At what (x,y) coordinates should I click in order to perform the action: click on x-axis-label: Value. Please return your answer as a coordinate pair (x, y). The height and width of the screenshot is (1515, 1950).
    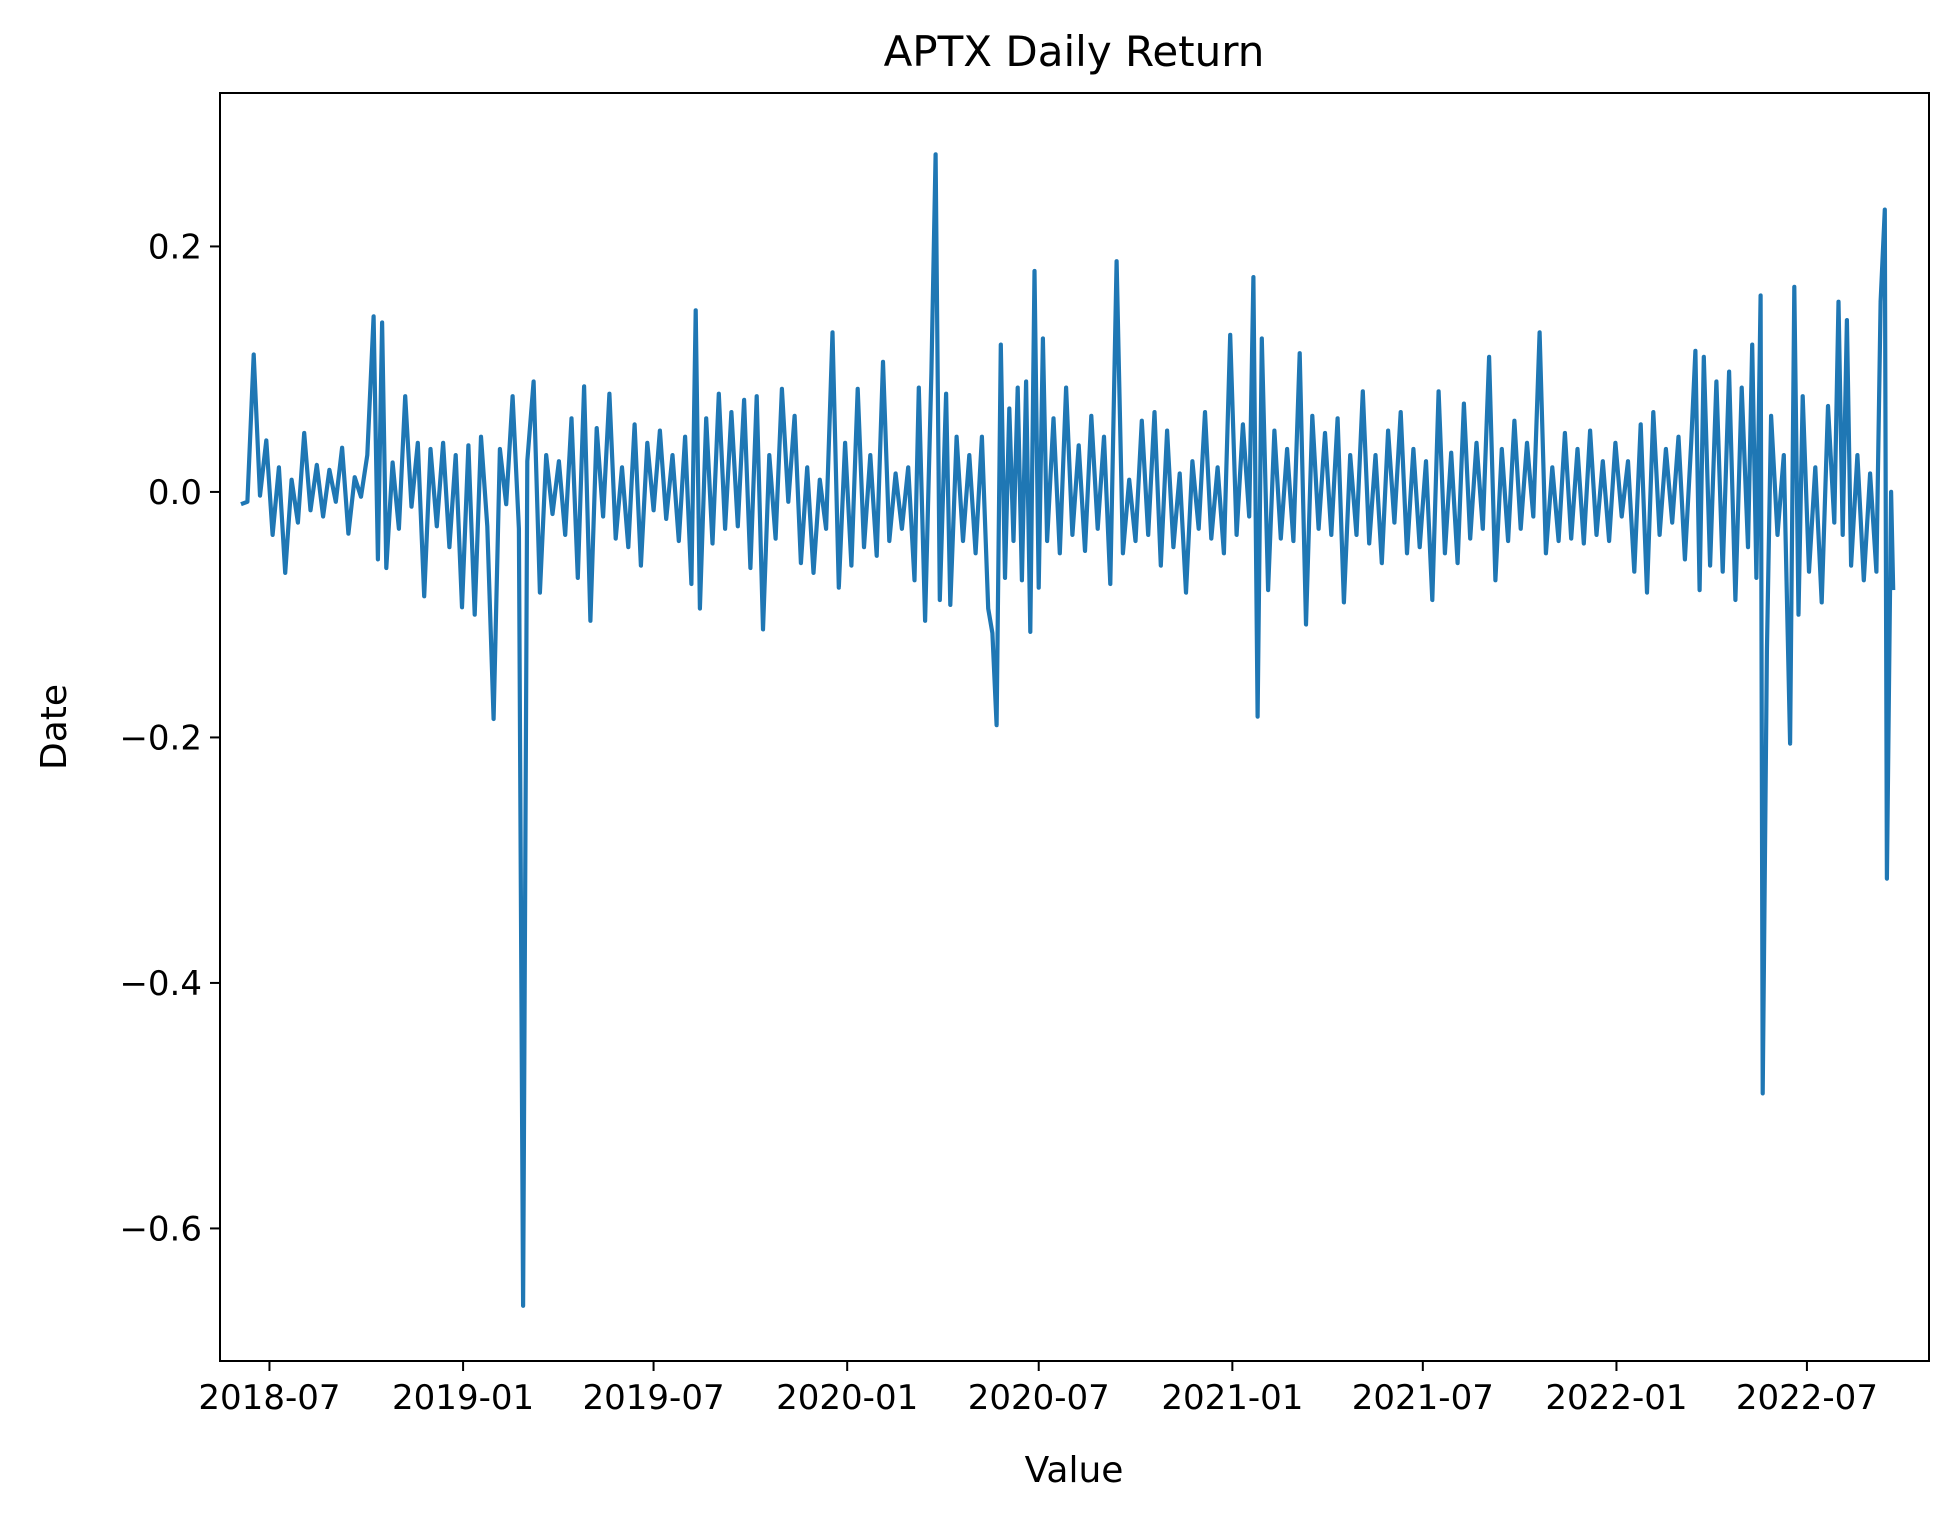
    Looking at the image, I should click on (1074, 1470).